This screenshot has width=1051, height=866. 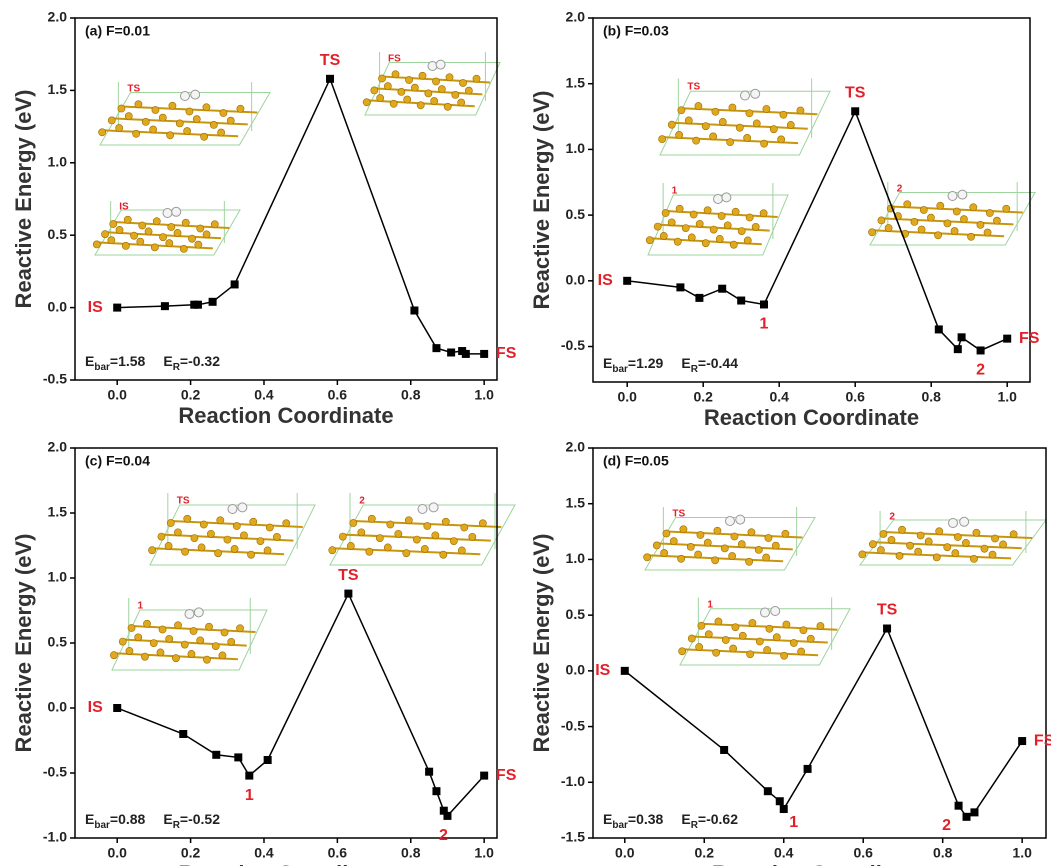 I want to click on energy-label-part: =-0.32, so click(x=200, y=361).